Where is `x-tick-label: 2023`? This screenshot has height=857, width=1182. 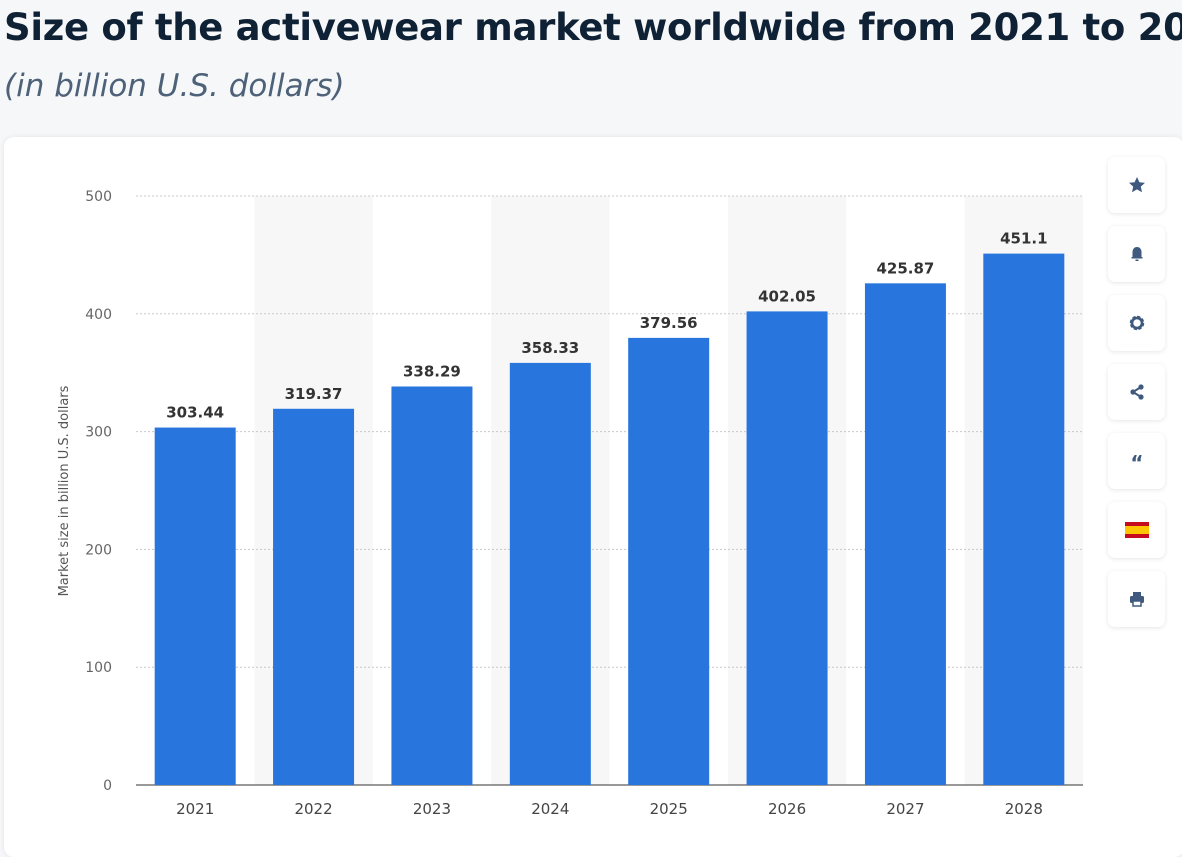 x-tick-label: 2023 is located at coordinates (432, 809).